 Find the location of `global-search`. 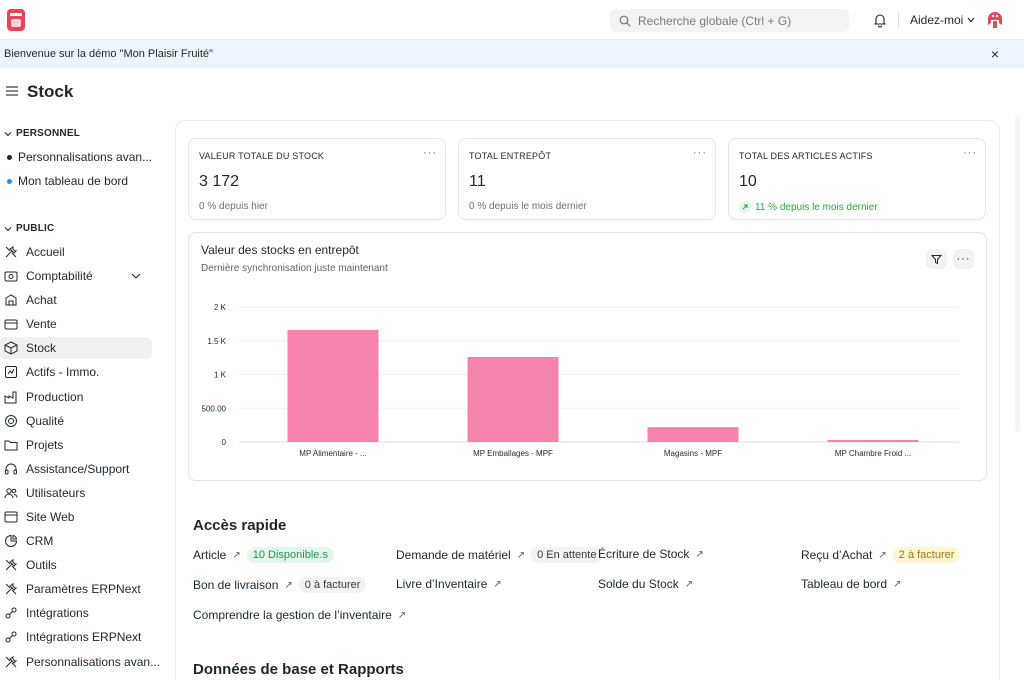

global-search is located at coordinates (729, 20).